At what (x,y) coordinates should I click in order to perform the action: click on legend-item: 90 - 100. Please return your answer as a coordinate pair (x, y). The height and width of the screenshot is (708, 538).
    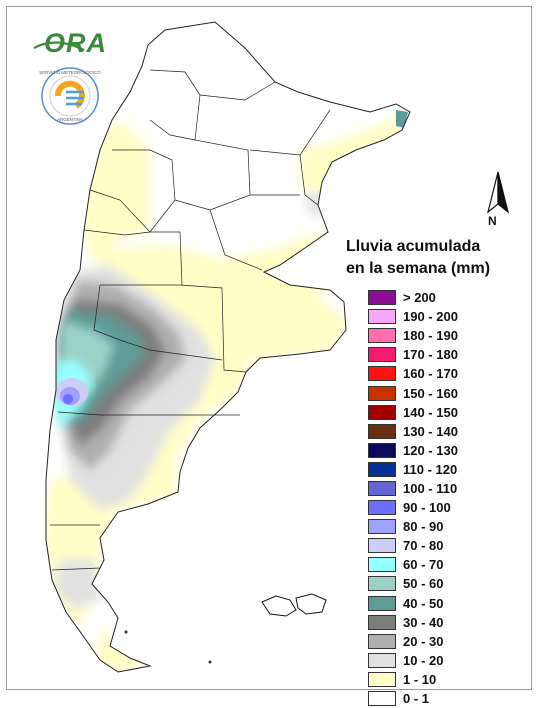
    Looking at the image, I should click on (443, 507).